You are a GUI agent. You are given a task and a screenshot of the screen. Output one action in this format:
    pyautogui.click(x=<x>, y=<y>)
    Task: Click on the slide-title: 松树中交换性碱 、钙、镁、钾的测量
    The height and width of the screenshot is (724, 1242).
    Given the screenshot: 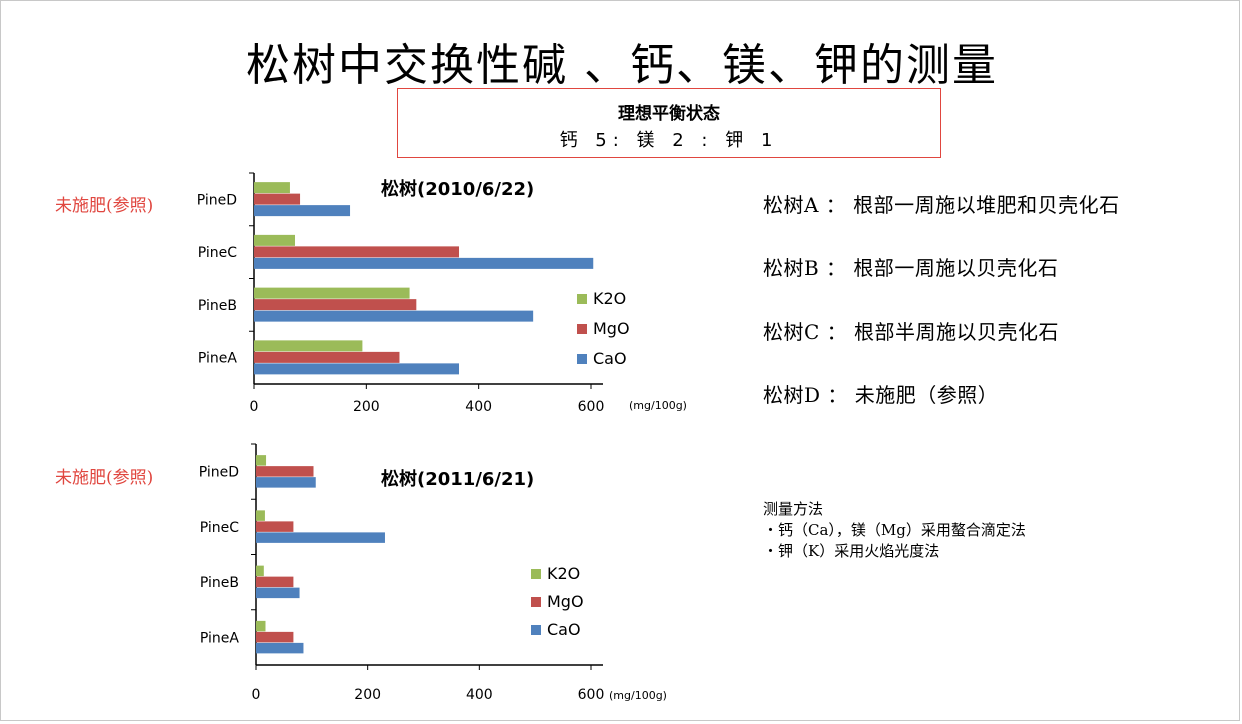 What is the action you would take?
    pyautogui.click(x=622, y=65)
    